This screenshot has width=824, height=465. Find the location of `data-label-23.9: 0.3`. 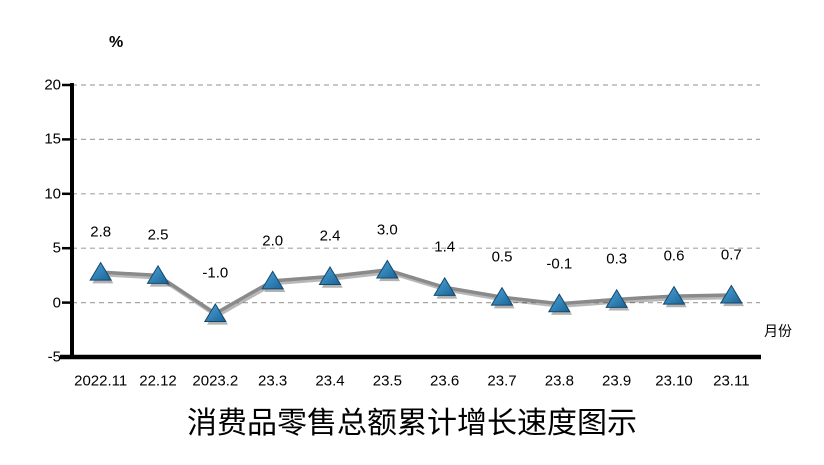

data-label-23.9: 0.3 is located at coordinates (617, 259).